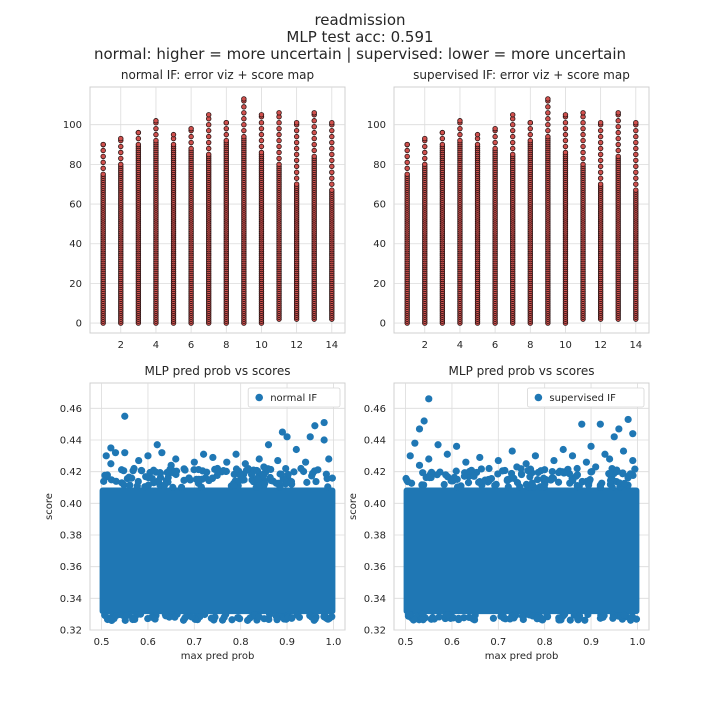 This screenshot has height=720, width=720. I want to click on legend-frame, so click(294, 397).